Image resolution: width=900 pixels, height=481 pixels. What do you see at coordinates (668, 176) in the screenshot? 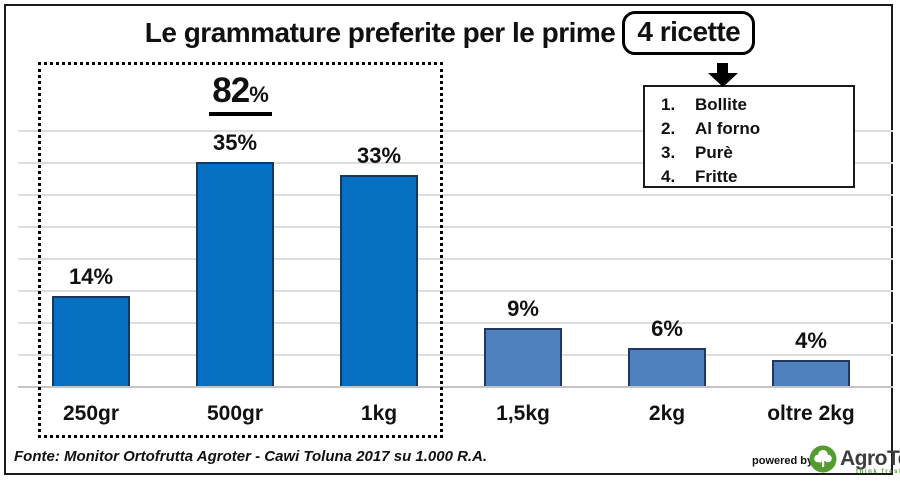
I see `recipe-number: 4.` at bounding box center [668, 176].